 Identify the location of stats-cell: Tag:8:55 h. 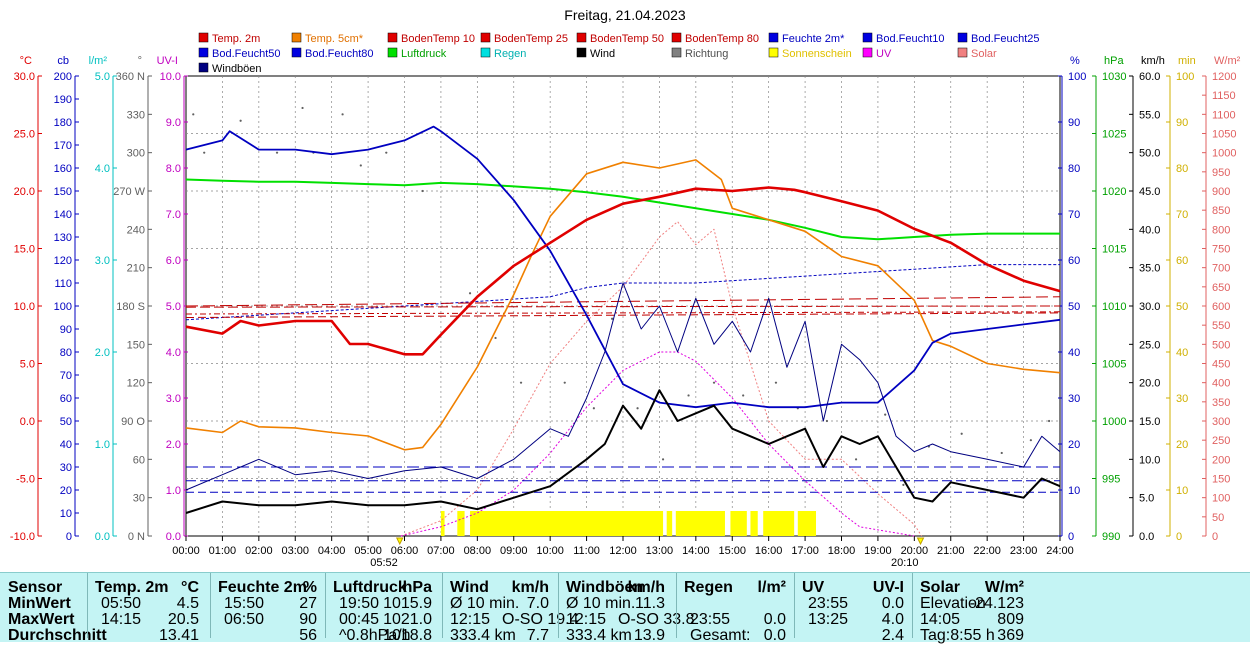
(957, 635).